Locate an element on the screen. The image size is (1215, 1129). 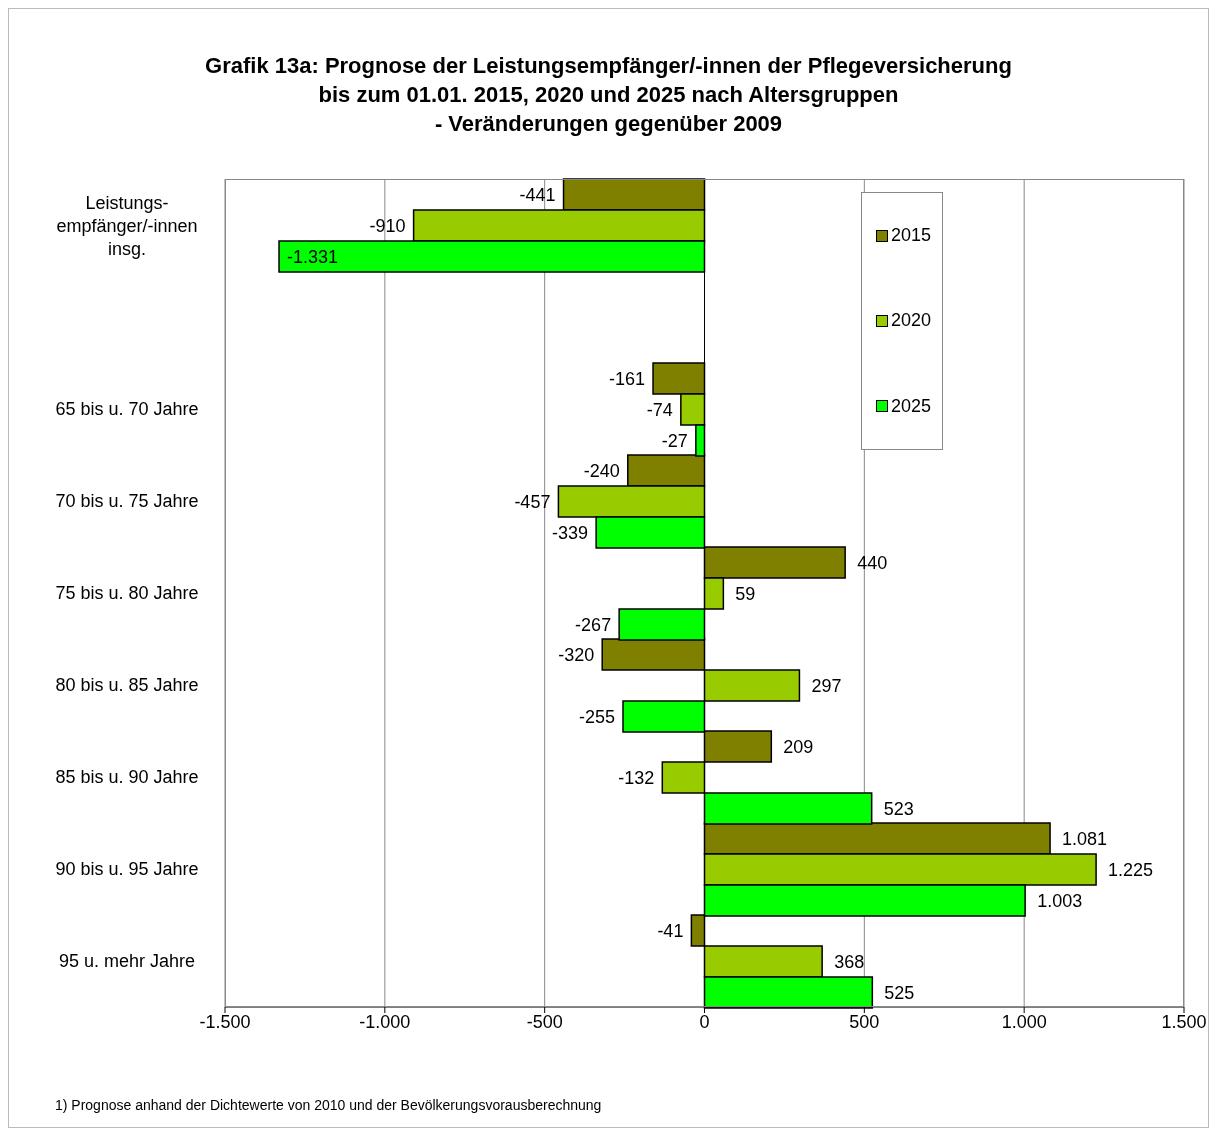
data-label: -339 is located at coordinates (570, 532).